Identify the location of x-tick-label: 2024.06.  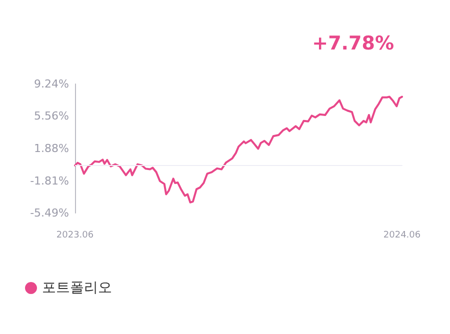
(402, 235).